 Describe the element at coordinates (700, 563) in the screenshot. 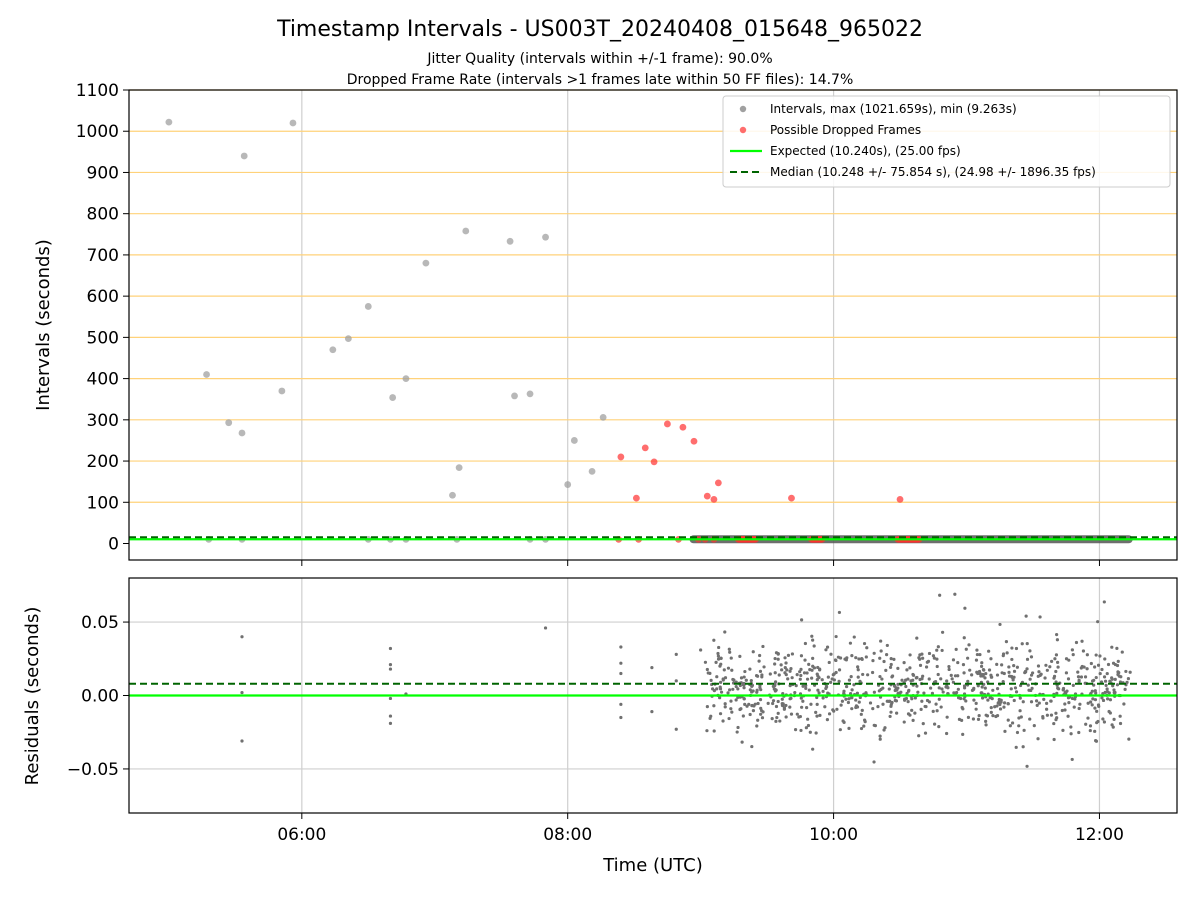

I see `intervals-x-ticks` at that location.